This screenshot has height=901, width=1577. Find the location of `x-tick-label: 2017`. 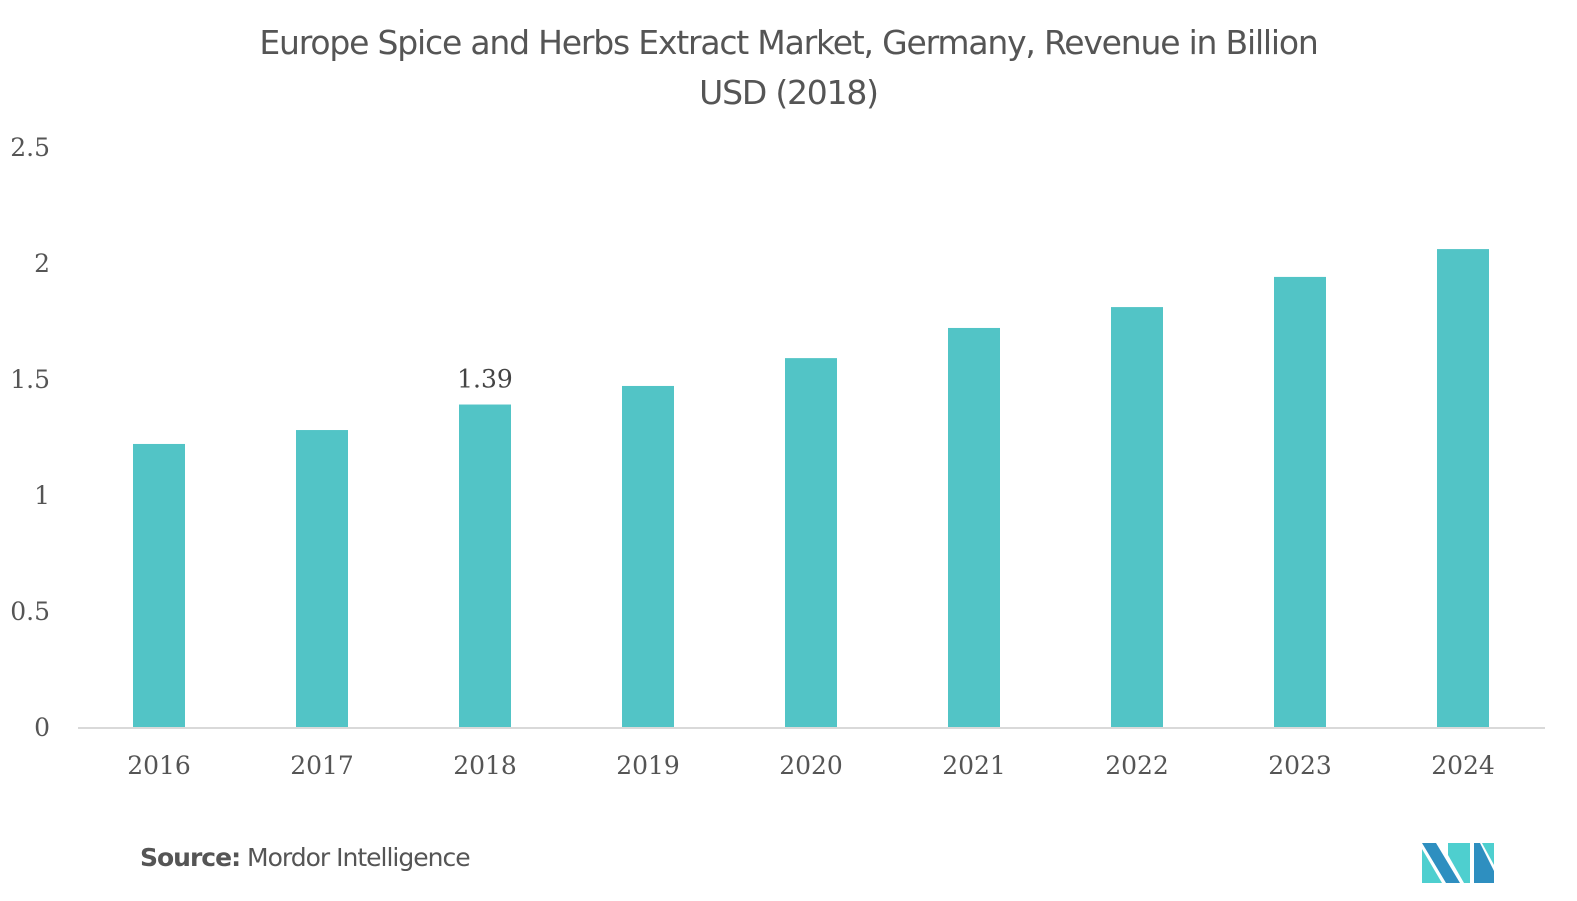

x-tick-label: 2017 is located at coordinates (322, 765).